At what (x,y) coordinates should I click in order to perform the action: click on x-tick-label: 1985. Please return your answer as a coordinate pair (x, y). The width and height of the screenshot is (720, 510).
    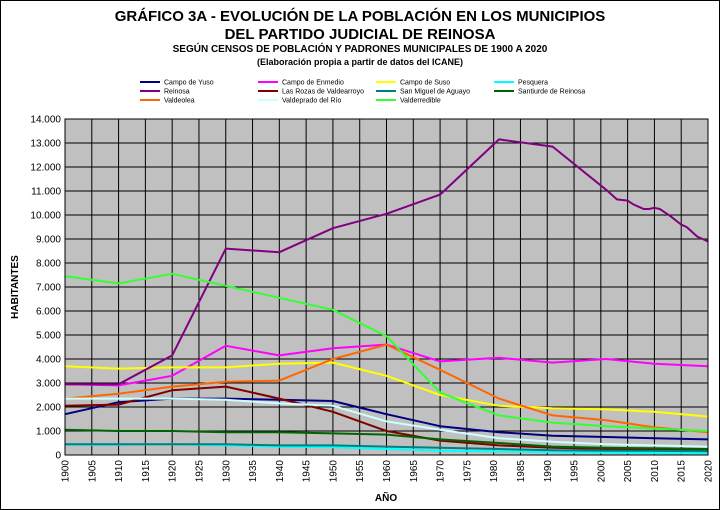
    Looking at the image, I should click on (521, 471).